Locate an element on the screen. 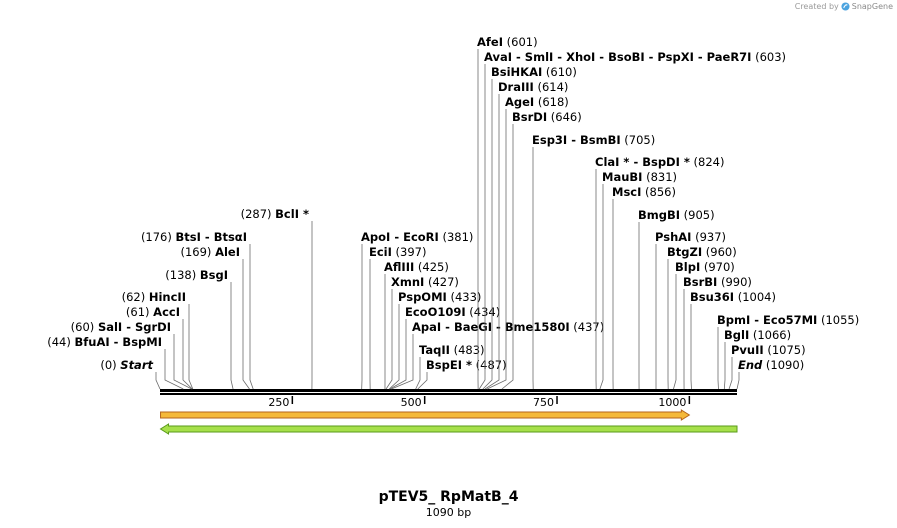 Image resolution: width=897 pixels, height=528 pixels. restriction-site: BpmI - Eco57MI (1055) is located at coordinates (788, 351).